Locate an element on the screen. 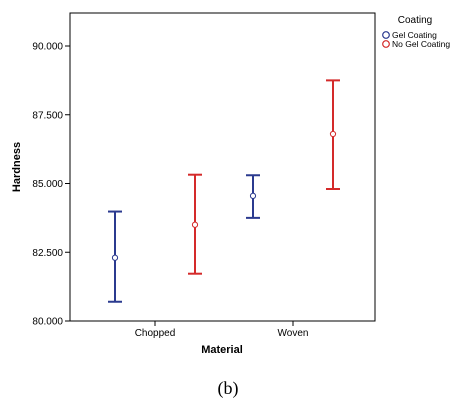 This screenshot has width=456, height=412. y-tick-label: 90.000 is located at coordinates (47, 47).